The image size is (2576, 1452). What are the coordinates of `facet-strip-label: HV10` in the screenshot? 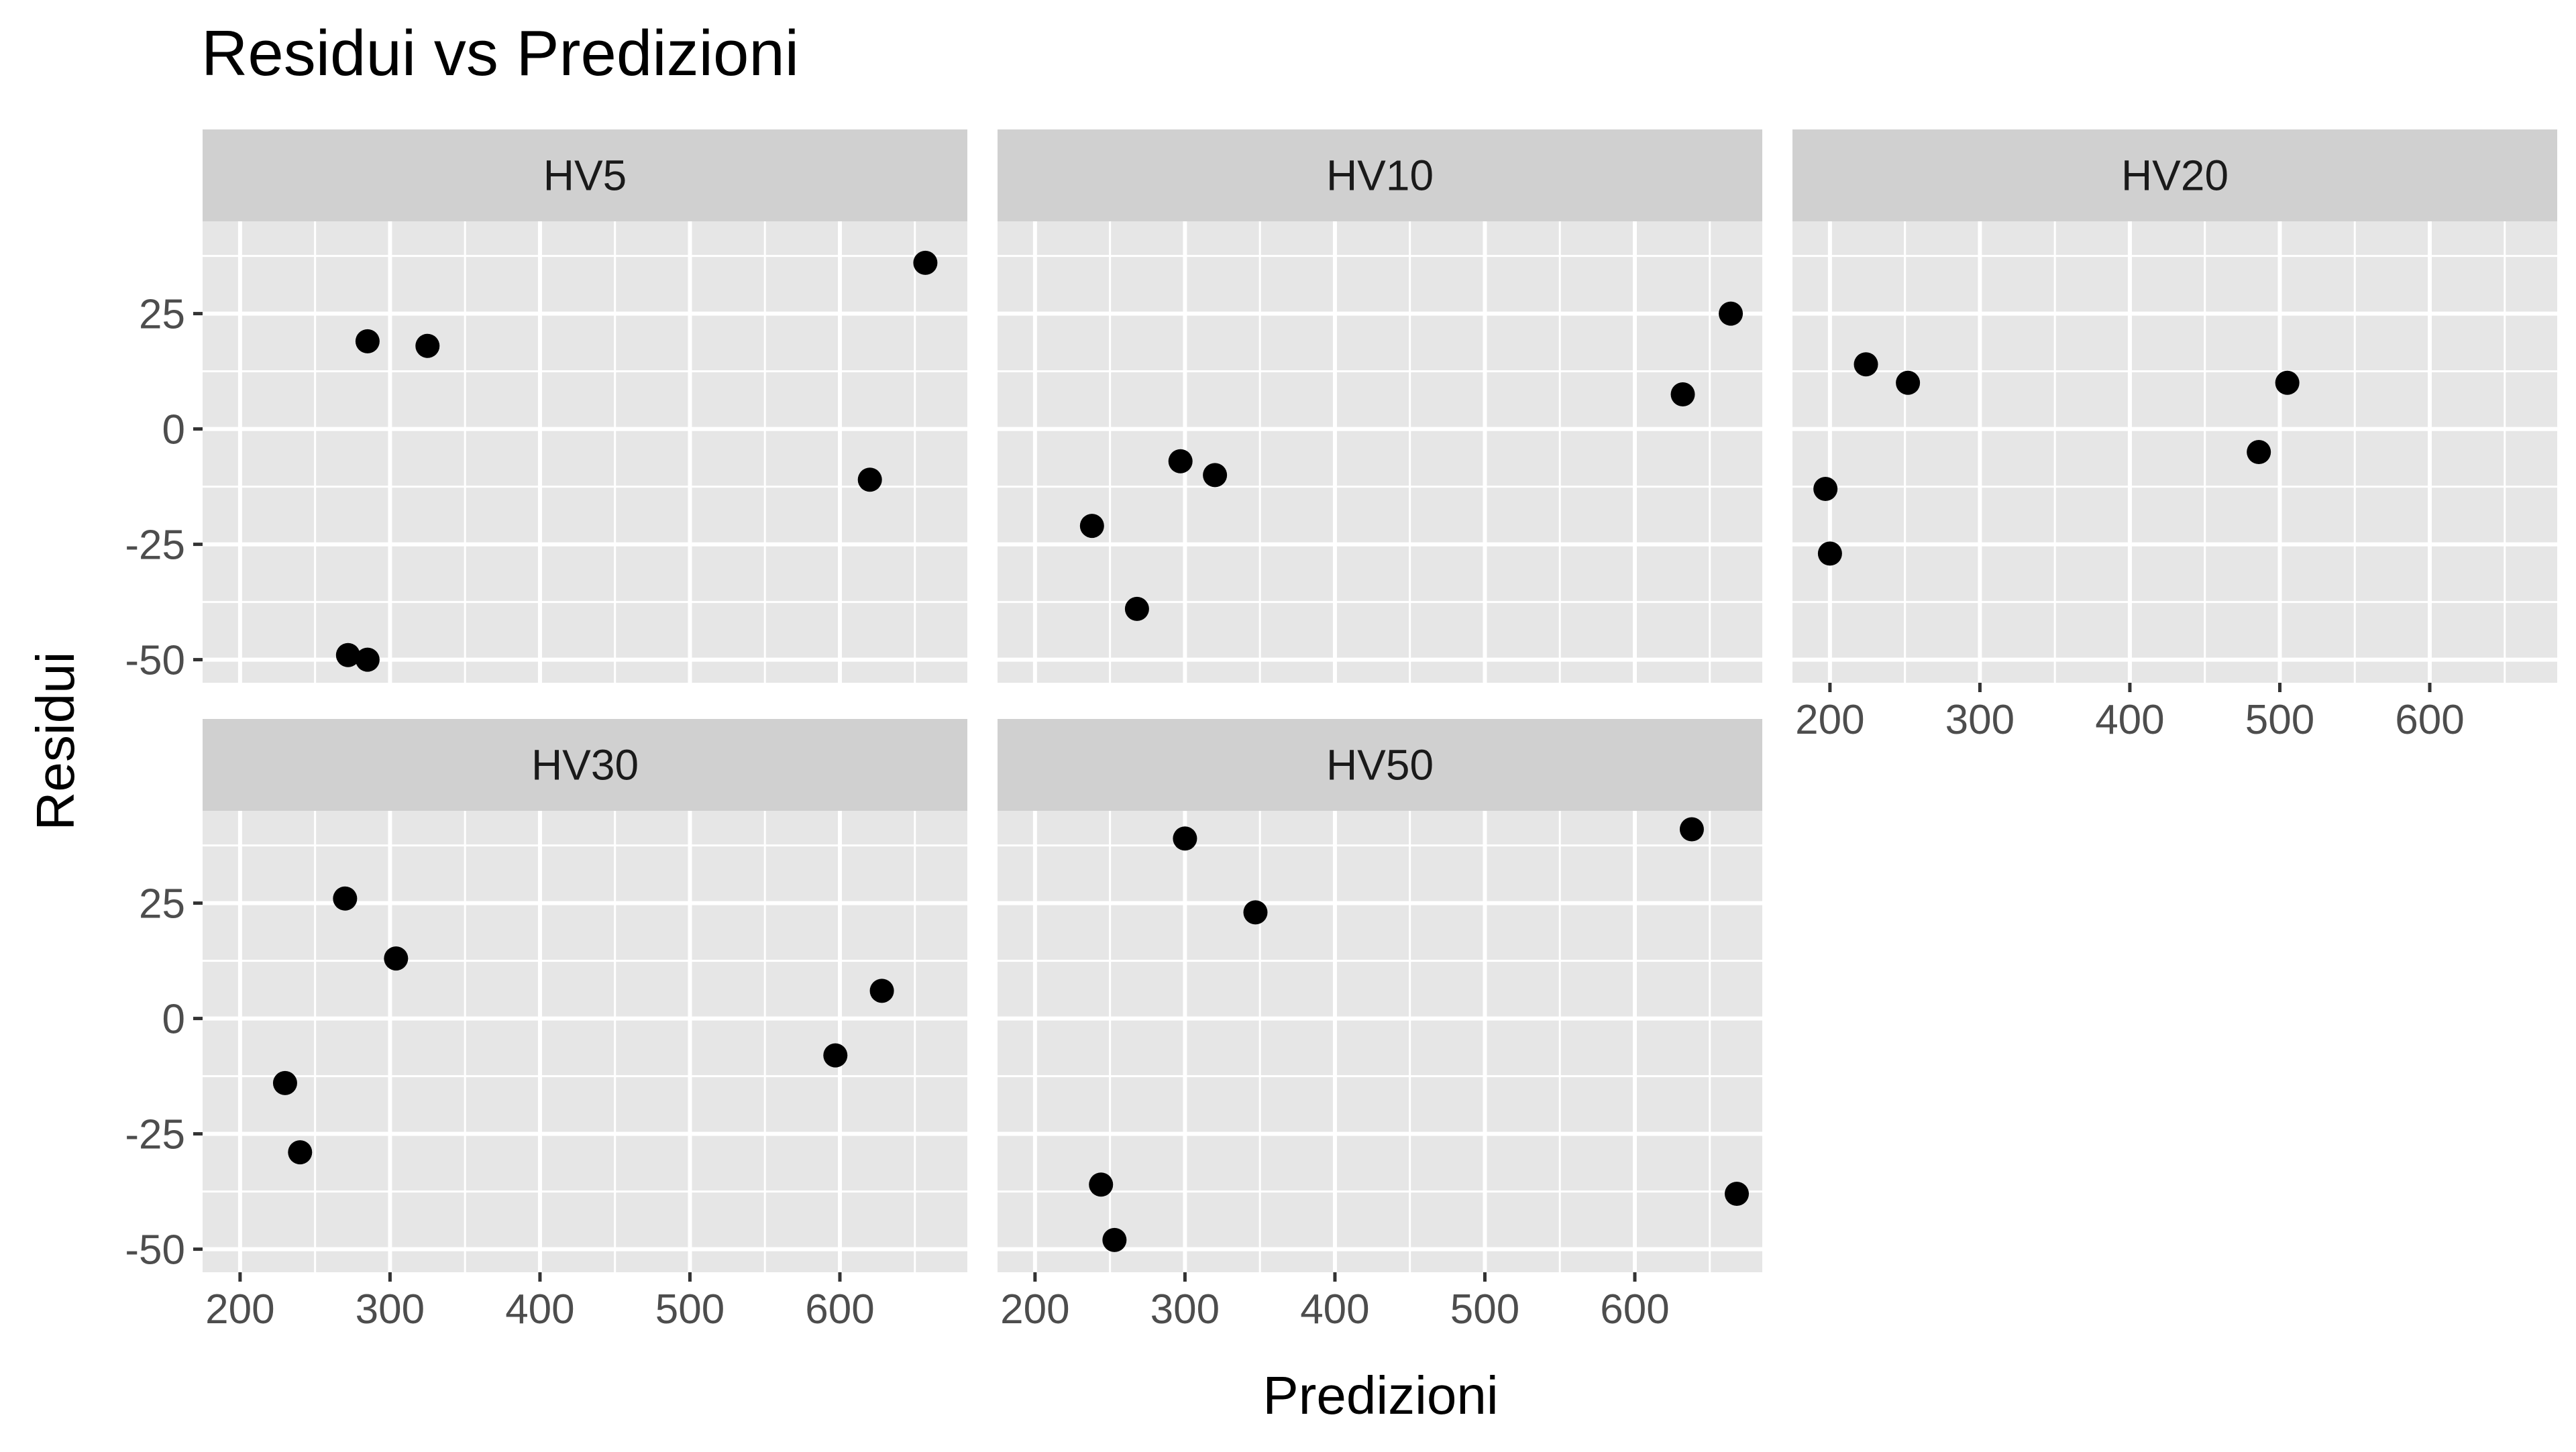 It's located at (1380, 176).